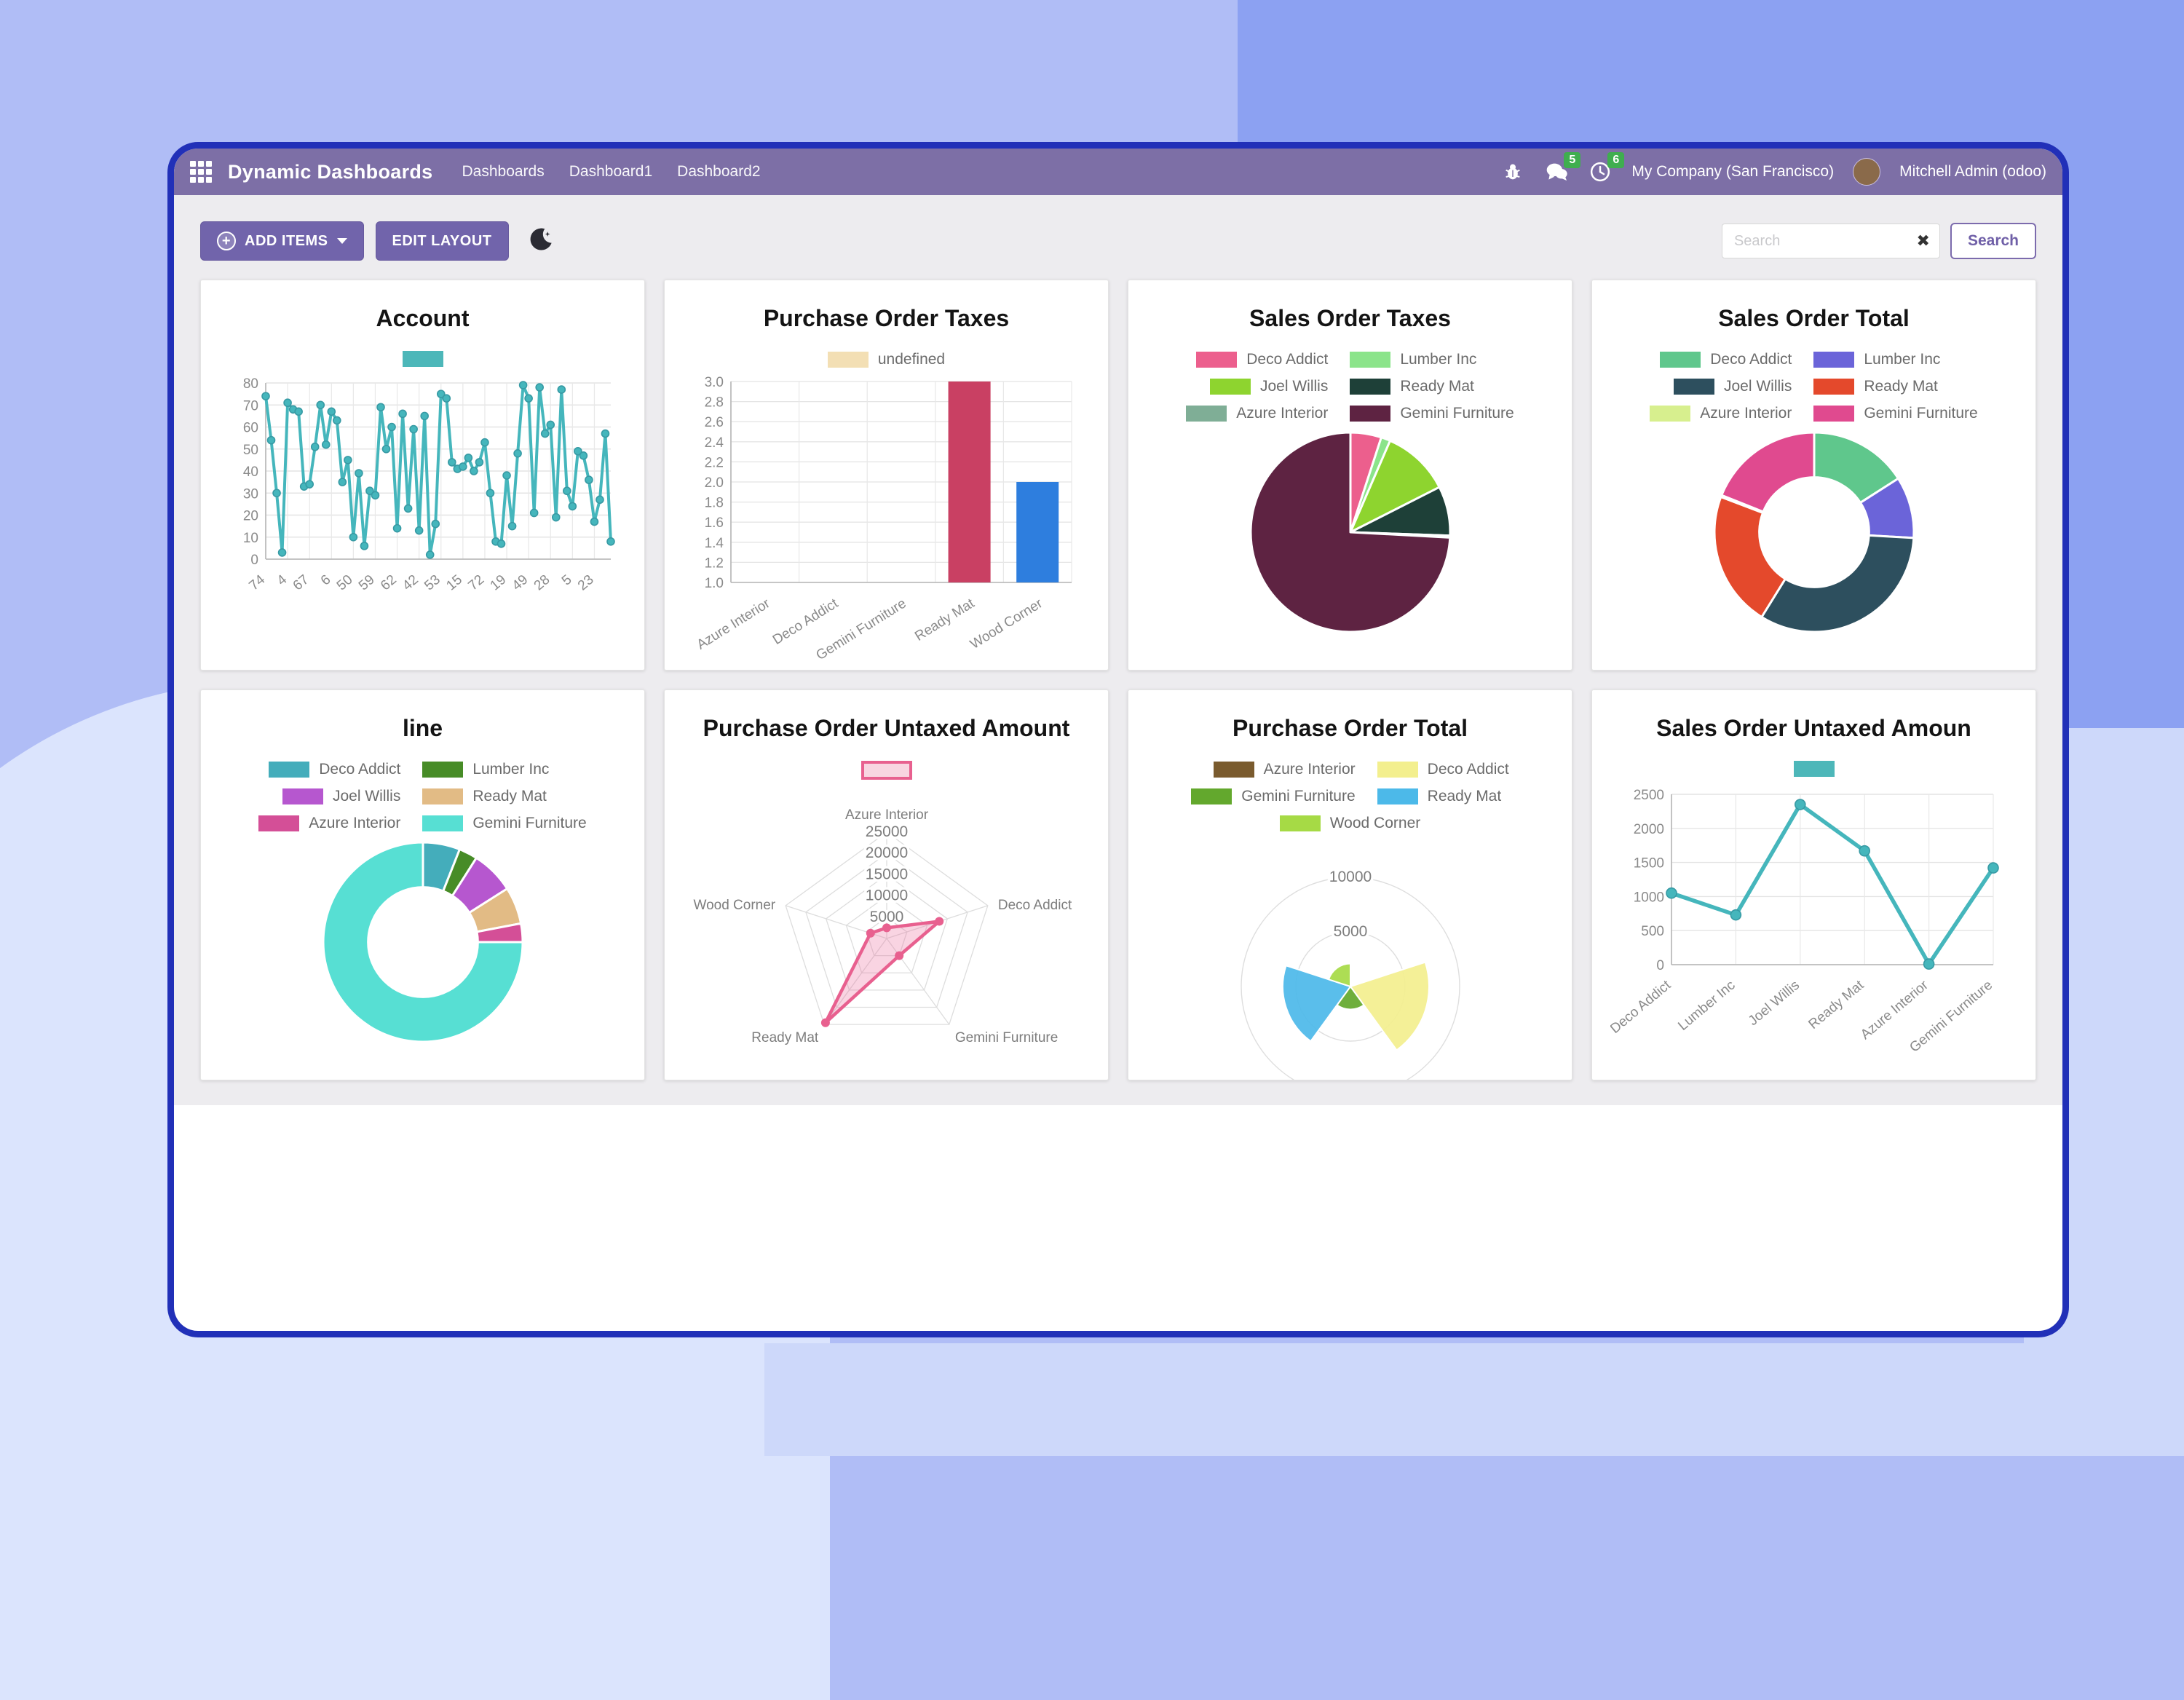 The width and height of the screenshot is (2184, 1700). I want to click on nav-menu-dashboard2: Dashboard2, so click(719, 171).